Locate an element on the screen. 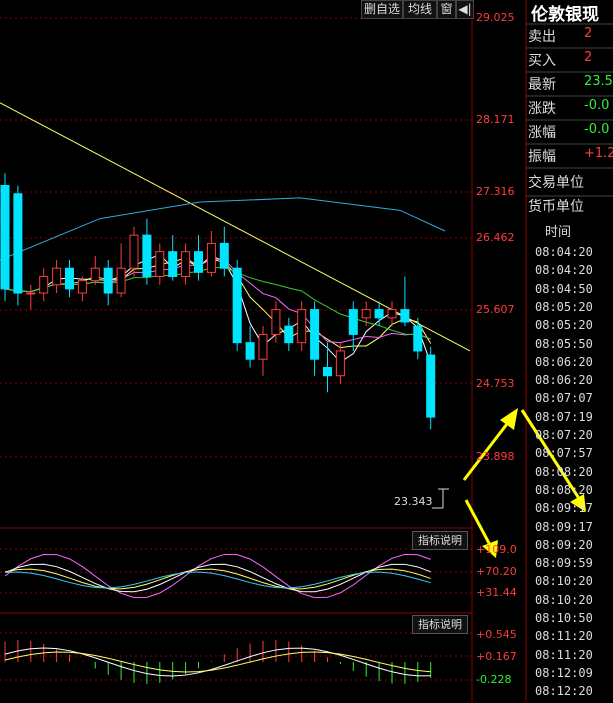 The width and height of the screenshot is (613, 703). quote-row: 买入 2 is located at coordinates (570, 62).